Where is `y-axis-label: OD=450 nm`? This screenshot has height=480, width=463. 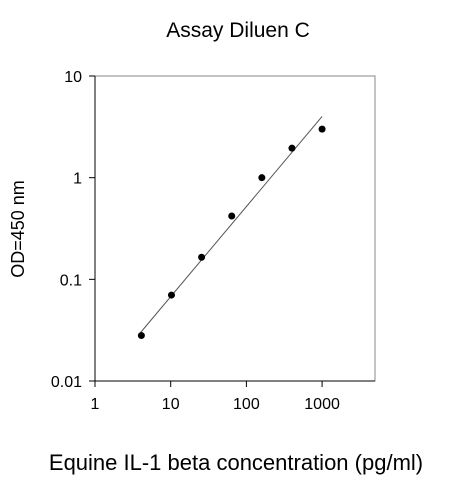
y-axis-label: OD=450 nm is located at coordinates (18, 229).